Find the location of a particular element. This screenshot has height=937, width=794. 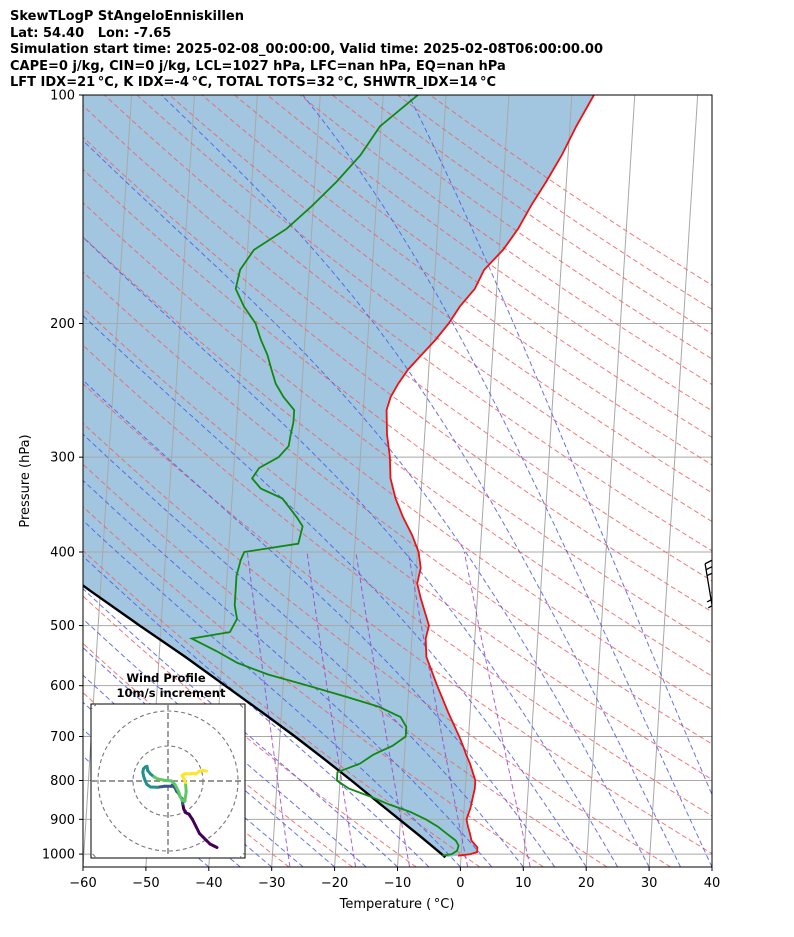

isotherm--30 is located at coordinates (296, 481).